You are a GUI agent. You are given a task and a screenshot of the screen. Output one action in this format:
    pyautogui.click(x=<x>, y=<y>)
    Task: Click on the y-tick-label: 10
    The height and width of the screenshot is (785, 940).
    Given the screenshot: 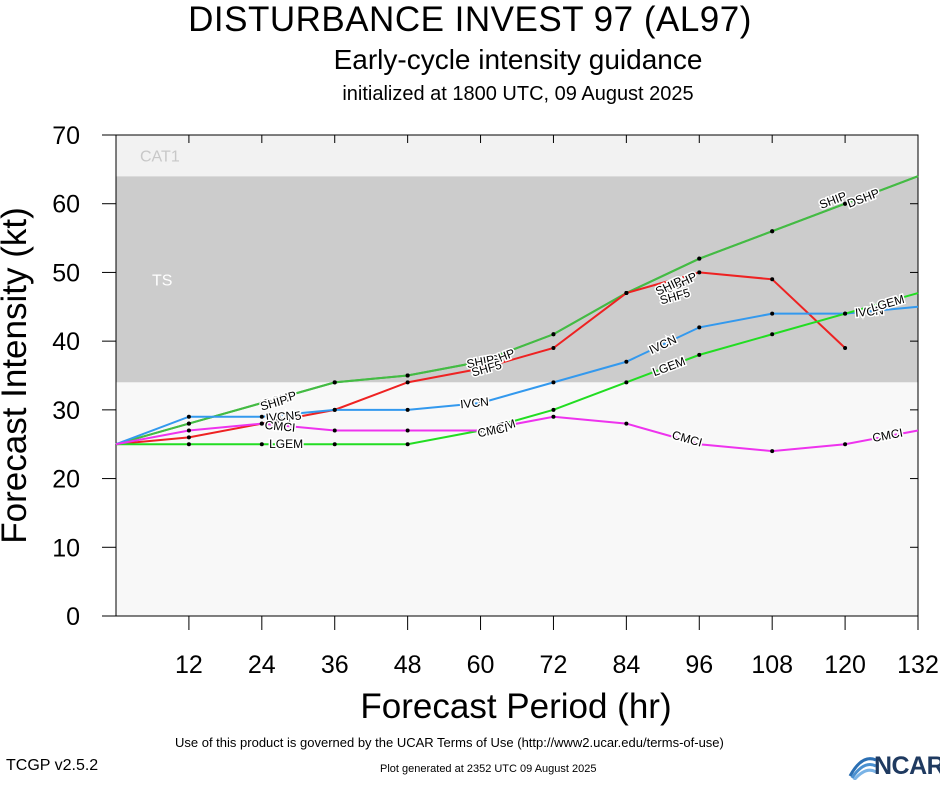 What is the action you would take?
    pyautogui.click(x=66, y=548)
    